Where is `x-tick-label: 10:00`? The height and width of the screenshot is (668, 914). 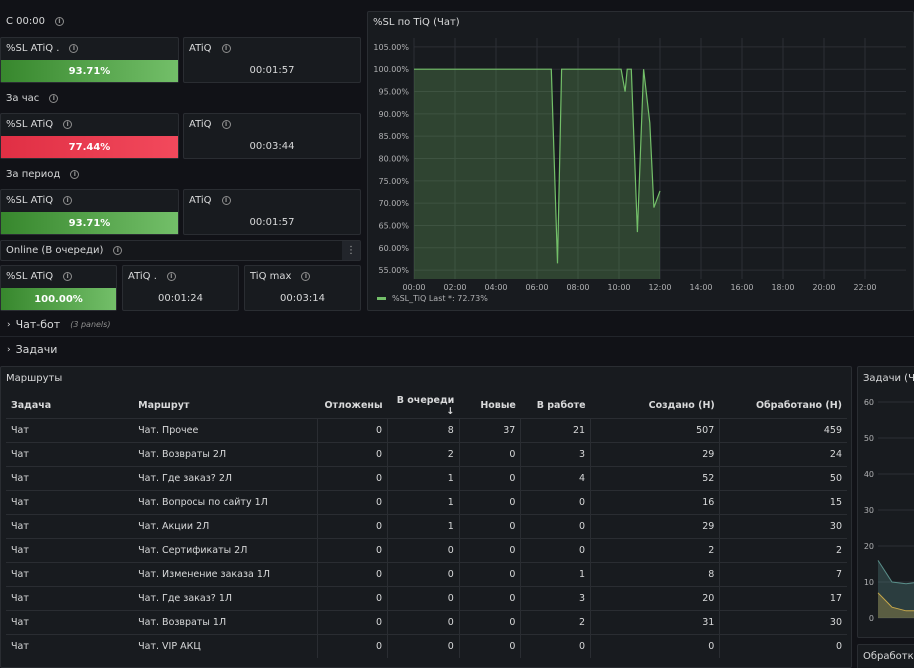 x-tick-label: 10:00 is located at coordinates (618, 287).